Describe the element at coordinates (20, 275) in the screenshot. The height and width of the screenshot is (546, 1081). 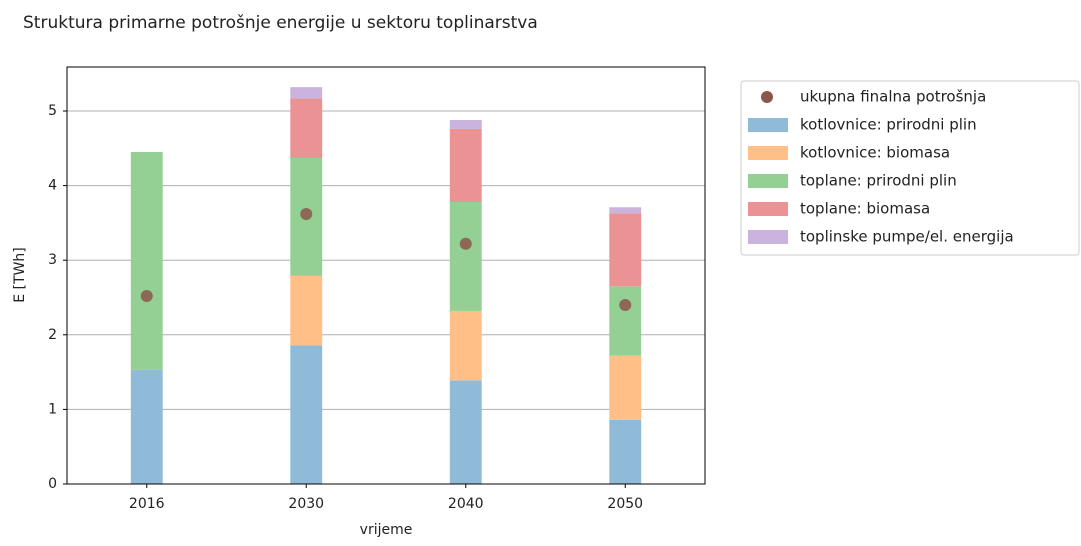
I see `y-axis-label: E [TWh]` at that location.